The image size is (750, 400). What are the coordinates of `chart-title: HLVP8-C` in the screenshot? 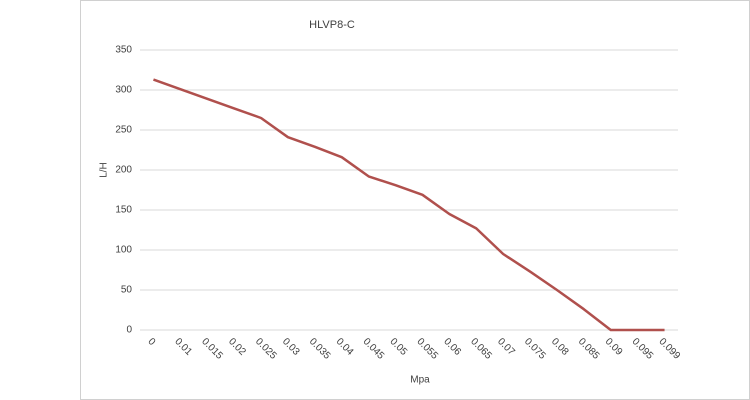 It's located at (332, 25).